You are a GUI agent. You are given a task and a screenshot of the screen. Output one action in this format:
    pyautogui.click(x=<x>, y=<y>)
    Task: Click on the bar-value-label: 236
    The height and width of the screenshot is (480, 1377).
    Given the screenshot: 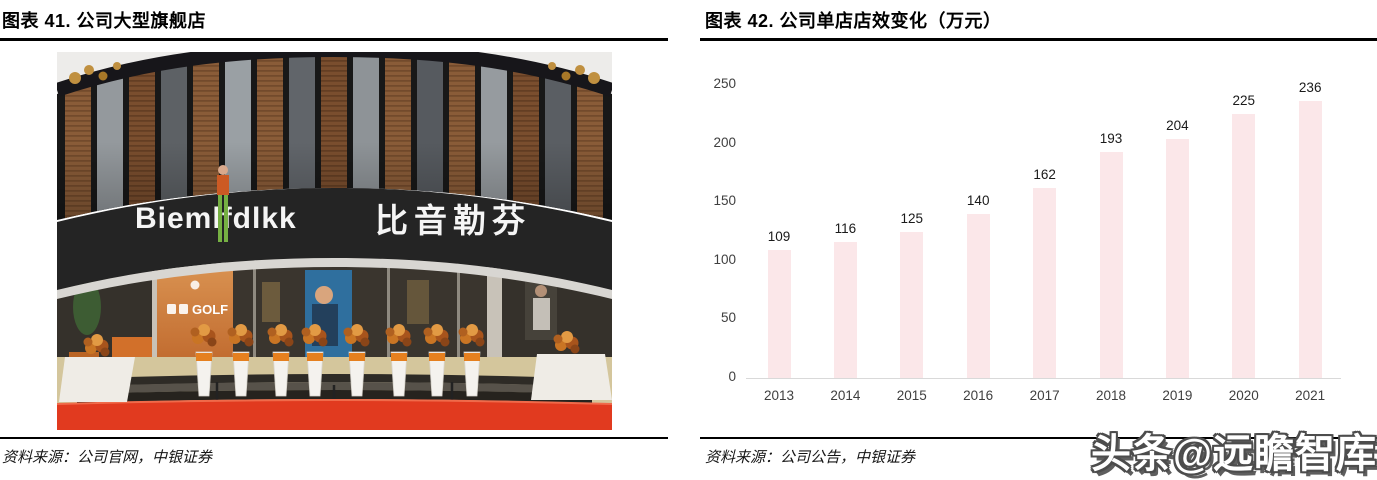 What is the action you would take?
    pyautogui.click(x=1310, y=88)
    